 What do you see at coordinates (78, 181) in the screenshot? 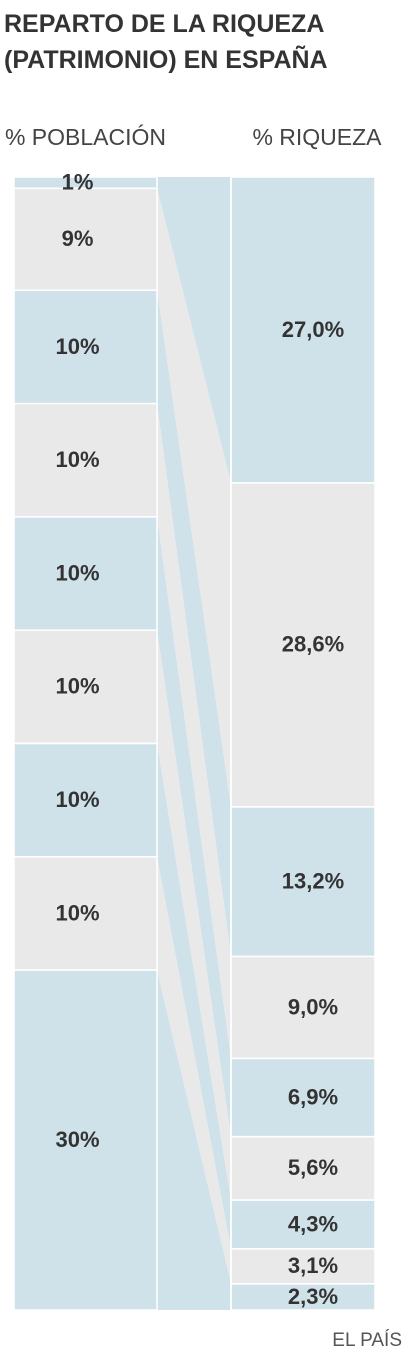
I see `value-label: 1%` at bounding box center [78, 181].